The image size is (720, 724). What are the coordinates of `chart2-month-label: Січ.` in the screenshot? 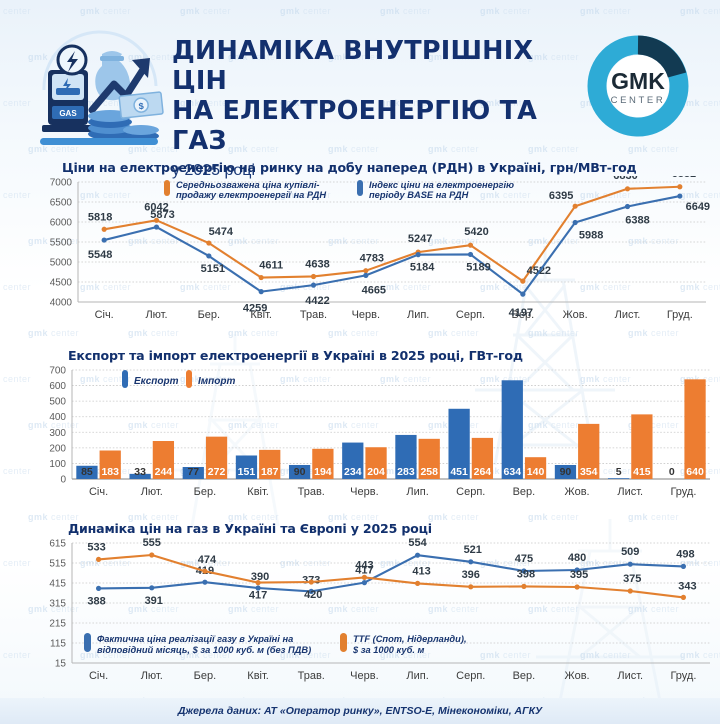 It's located at (98, 492).